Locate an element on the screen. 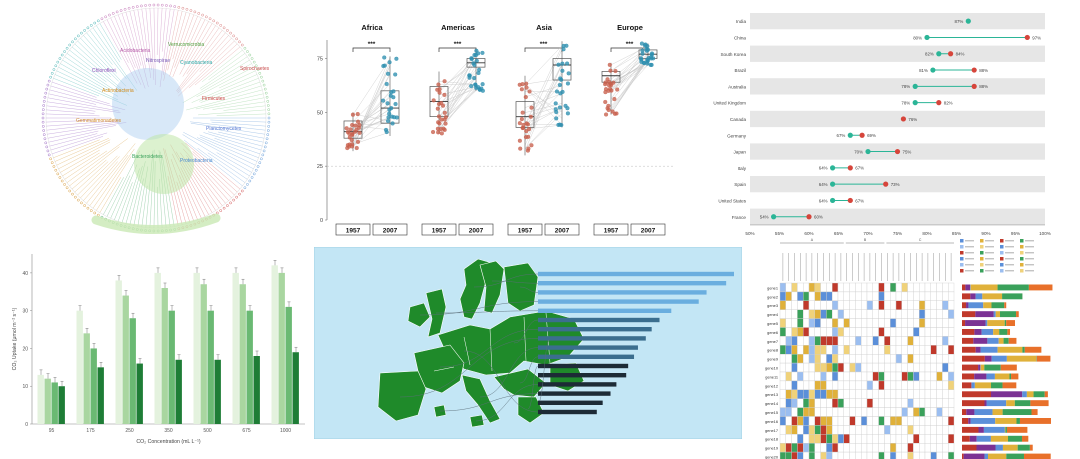 This screenshot has width=1080, height=459. row-label: gene17 is located at coordinates (771, 430).